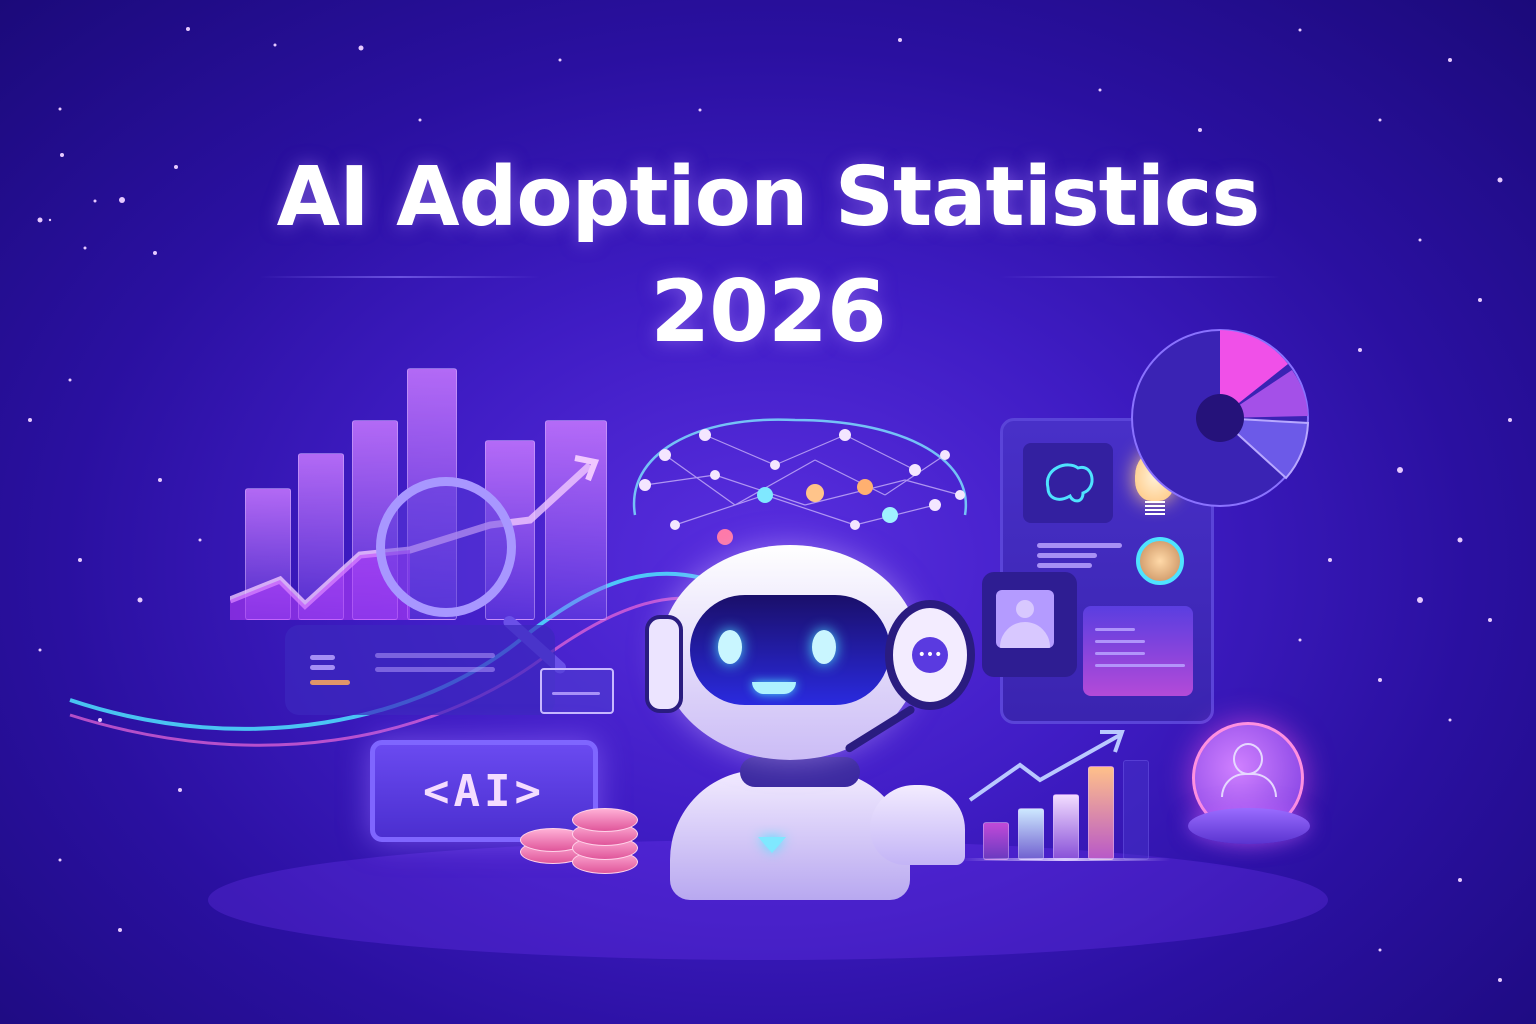 This screenshot has width=1536, height=1024. I want to click on robot-eye-left, so click(730, 647).